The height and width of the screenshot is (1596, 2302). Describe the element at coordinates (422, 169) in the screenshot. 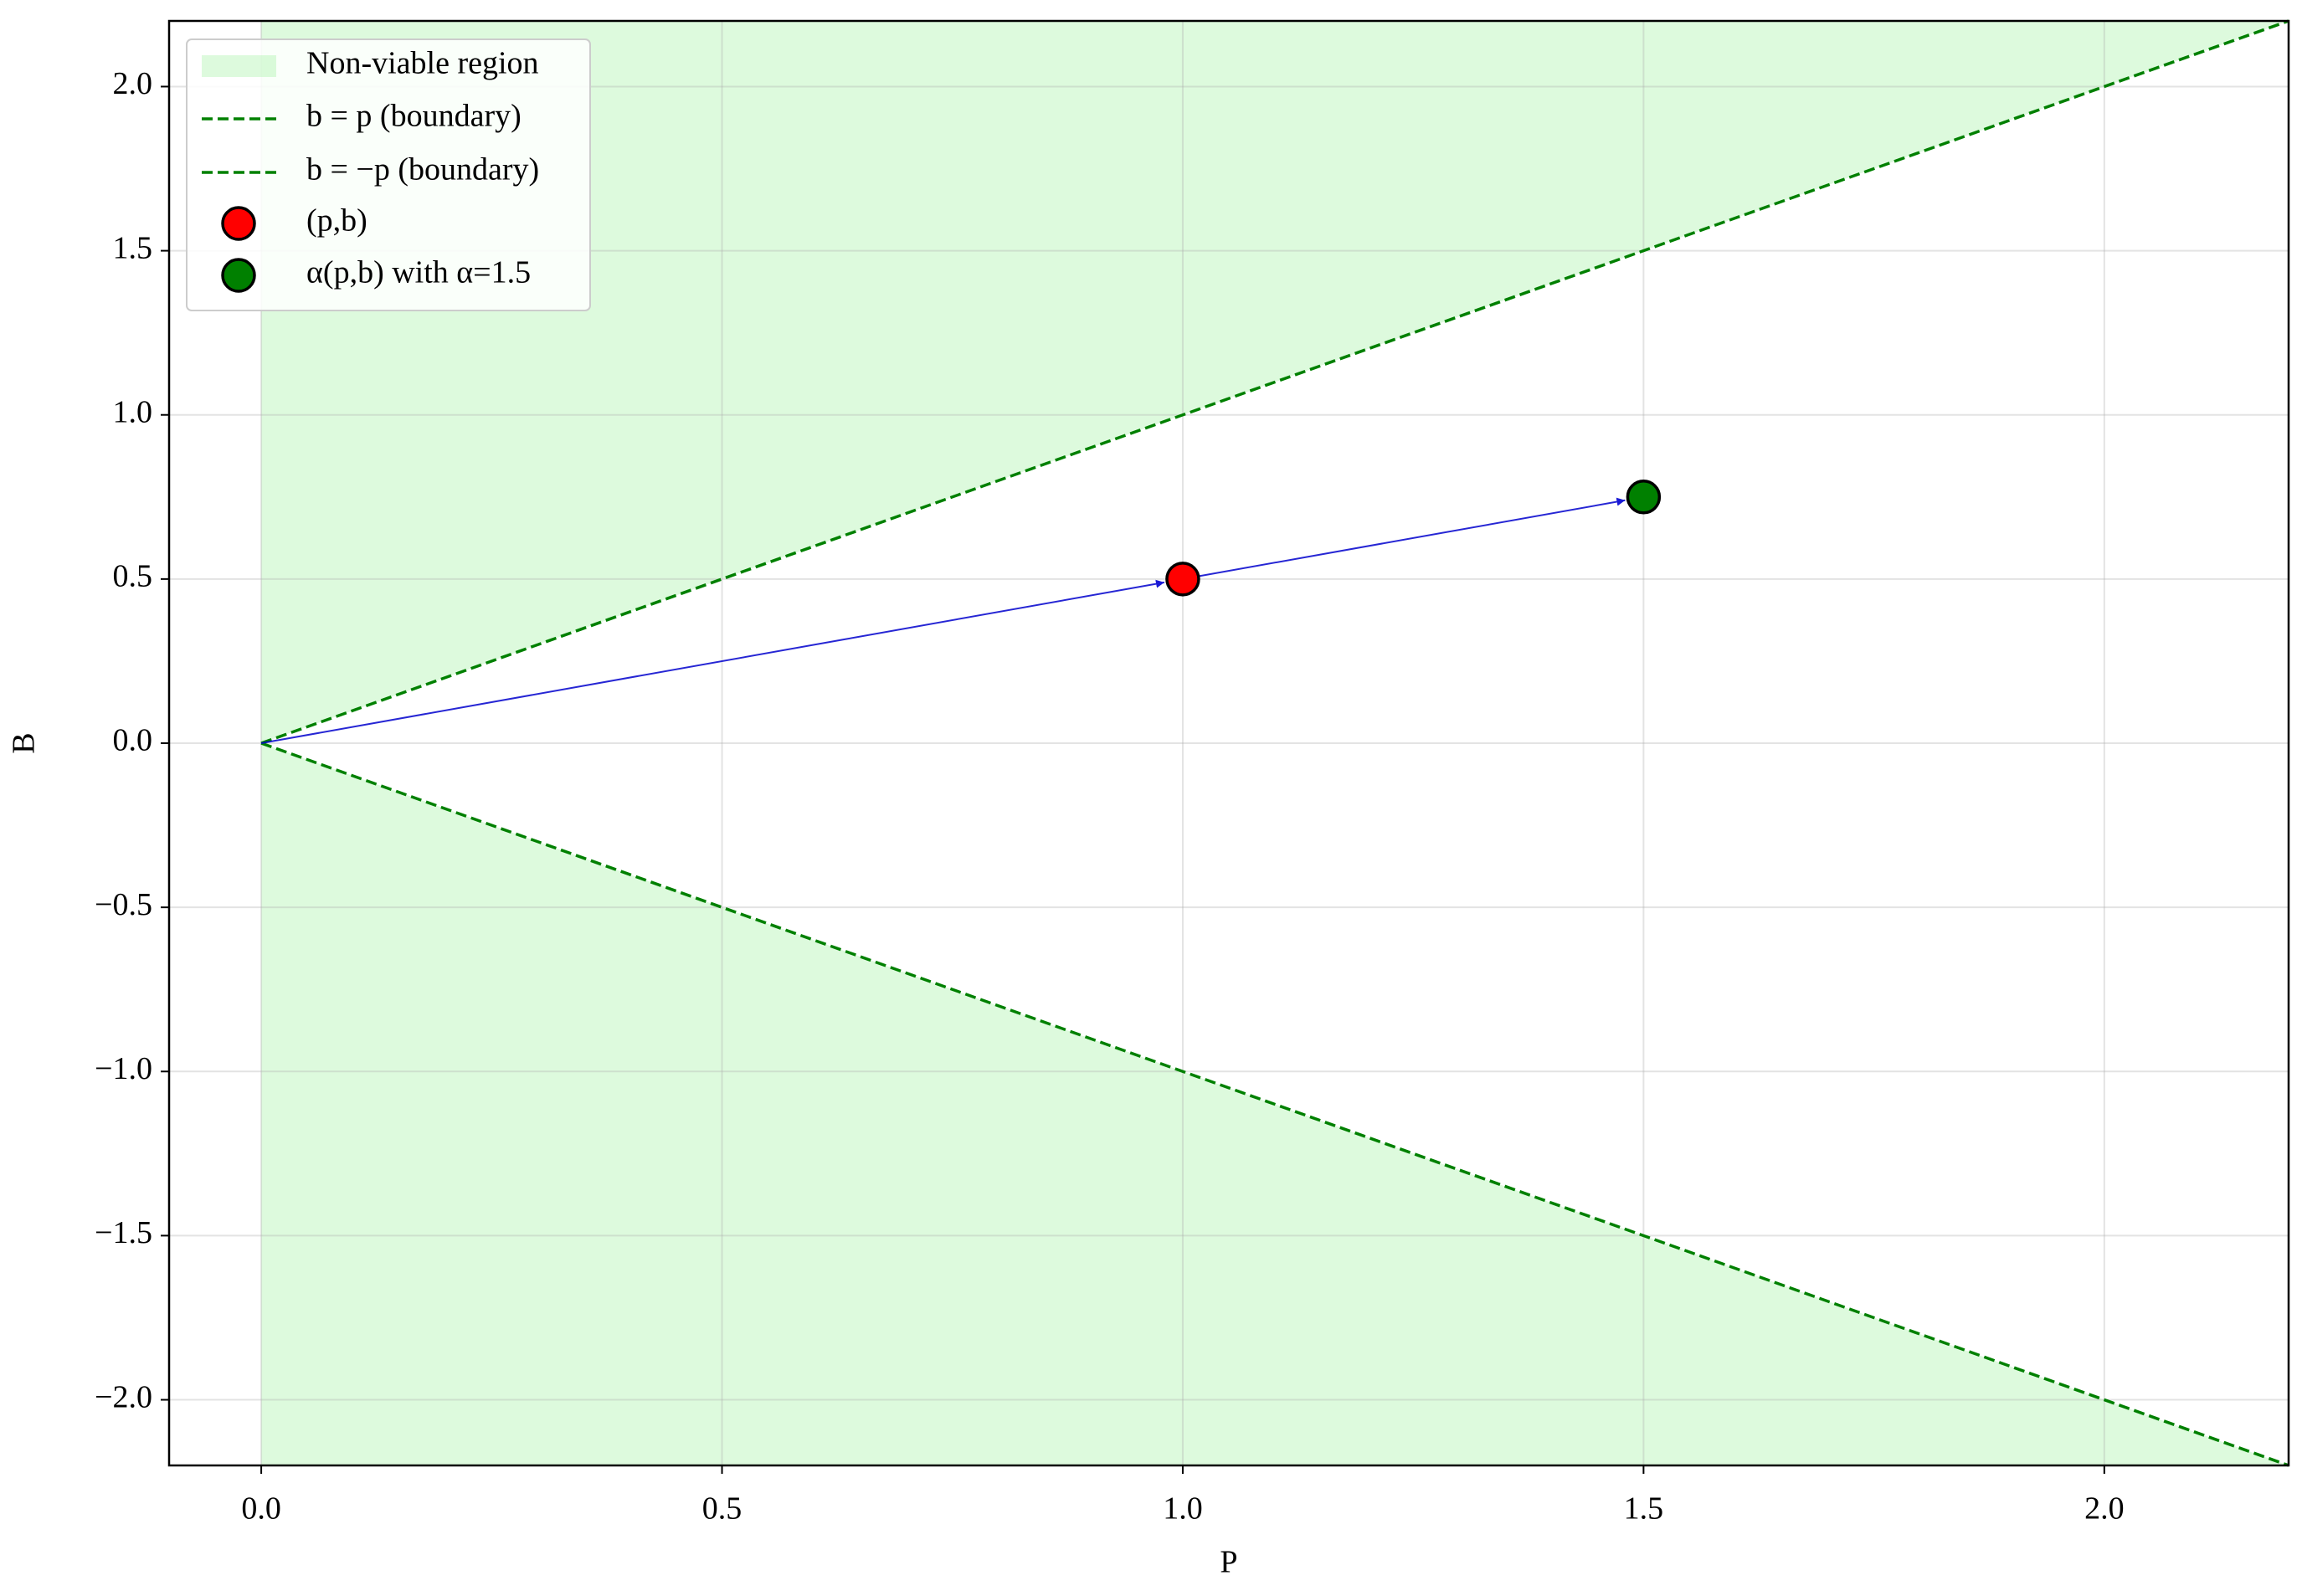

I see `legend-label: b = −p (boundary)` at that location.